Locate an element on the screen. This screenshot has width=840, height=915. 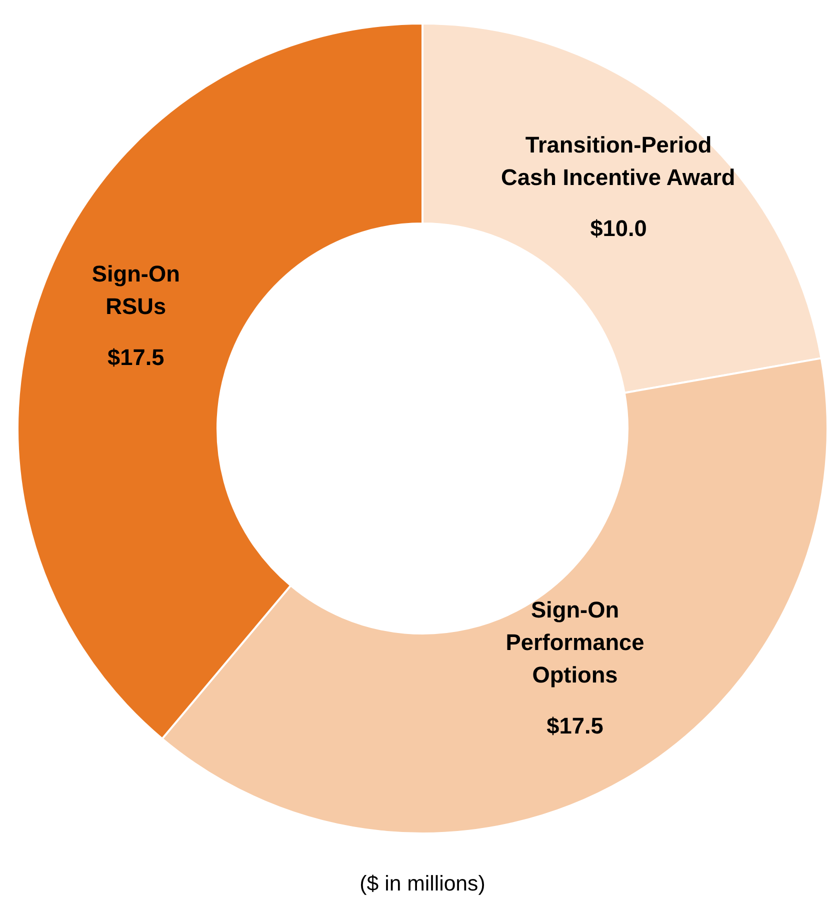
text: ($ in millions) is located at coordinates (423, 884).